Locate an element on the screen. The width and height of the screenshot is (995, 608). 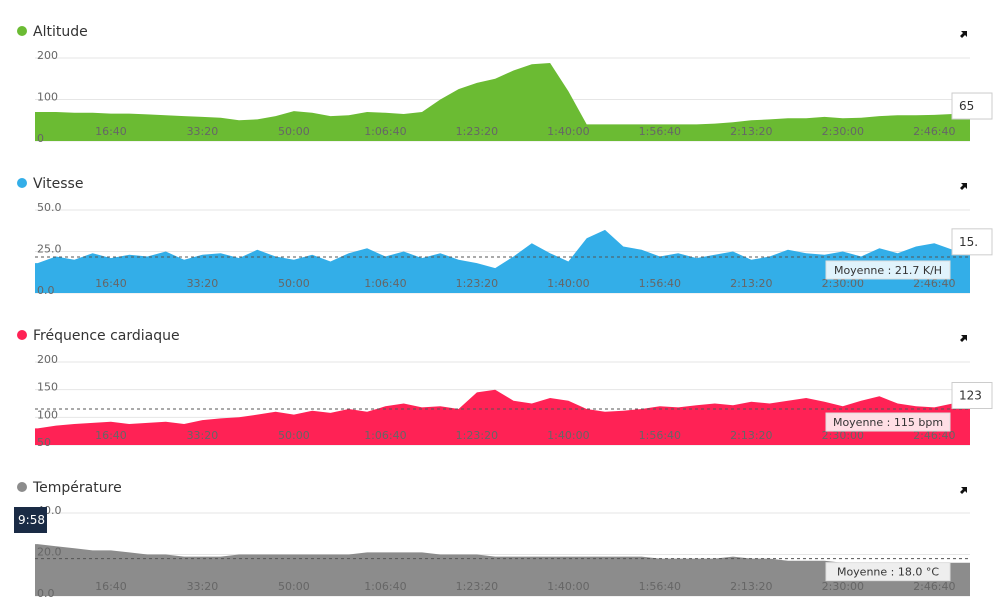
y-tick-label: 20.0 is located at coordinates (49, 552).